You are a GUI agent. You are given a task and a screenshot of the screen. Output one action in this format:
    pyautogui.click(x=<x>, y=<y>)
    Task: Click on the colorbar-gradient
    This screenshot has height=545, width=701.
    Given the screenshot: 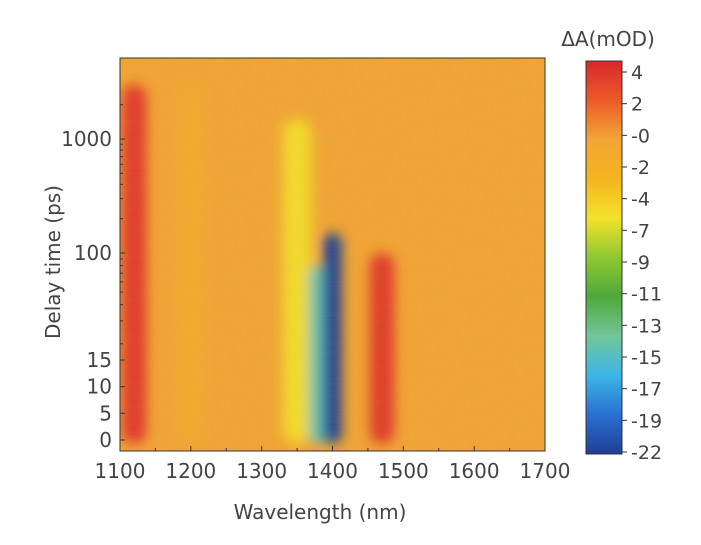 What is the action you would take?
    pyautogui.click(x=604, y=257)
    